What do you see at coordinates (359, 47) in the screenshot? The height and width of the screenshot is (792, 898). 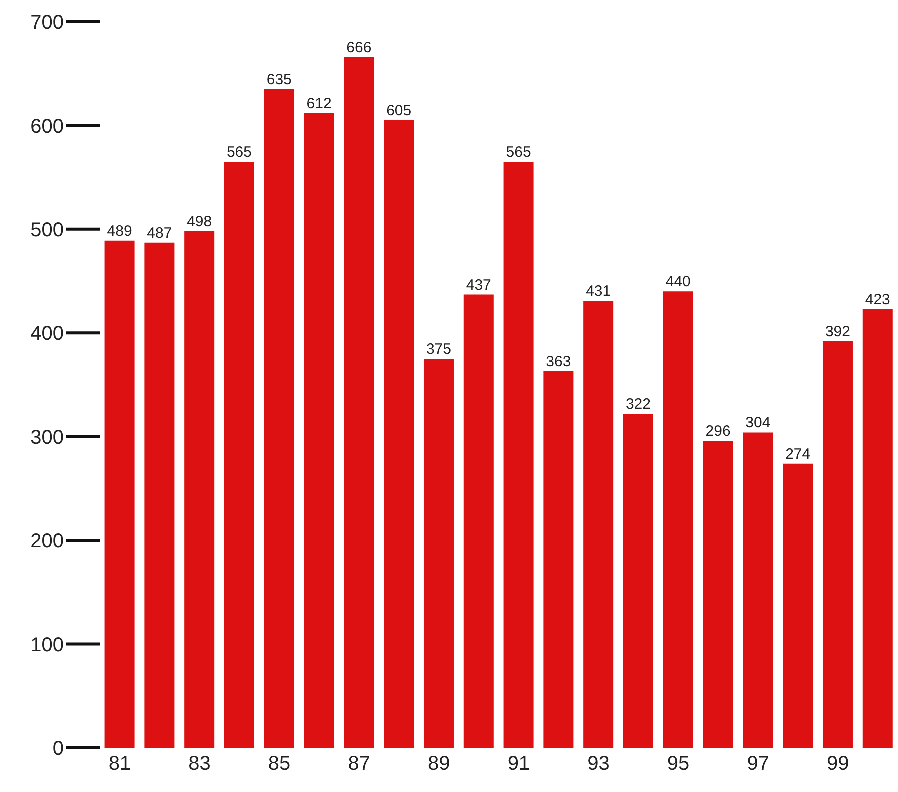 I see `data-label: 666` at bounding box center [359, 47].